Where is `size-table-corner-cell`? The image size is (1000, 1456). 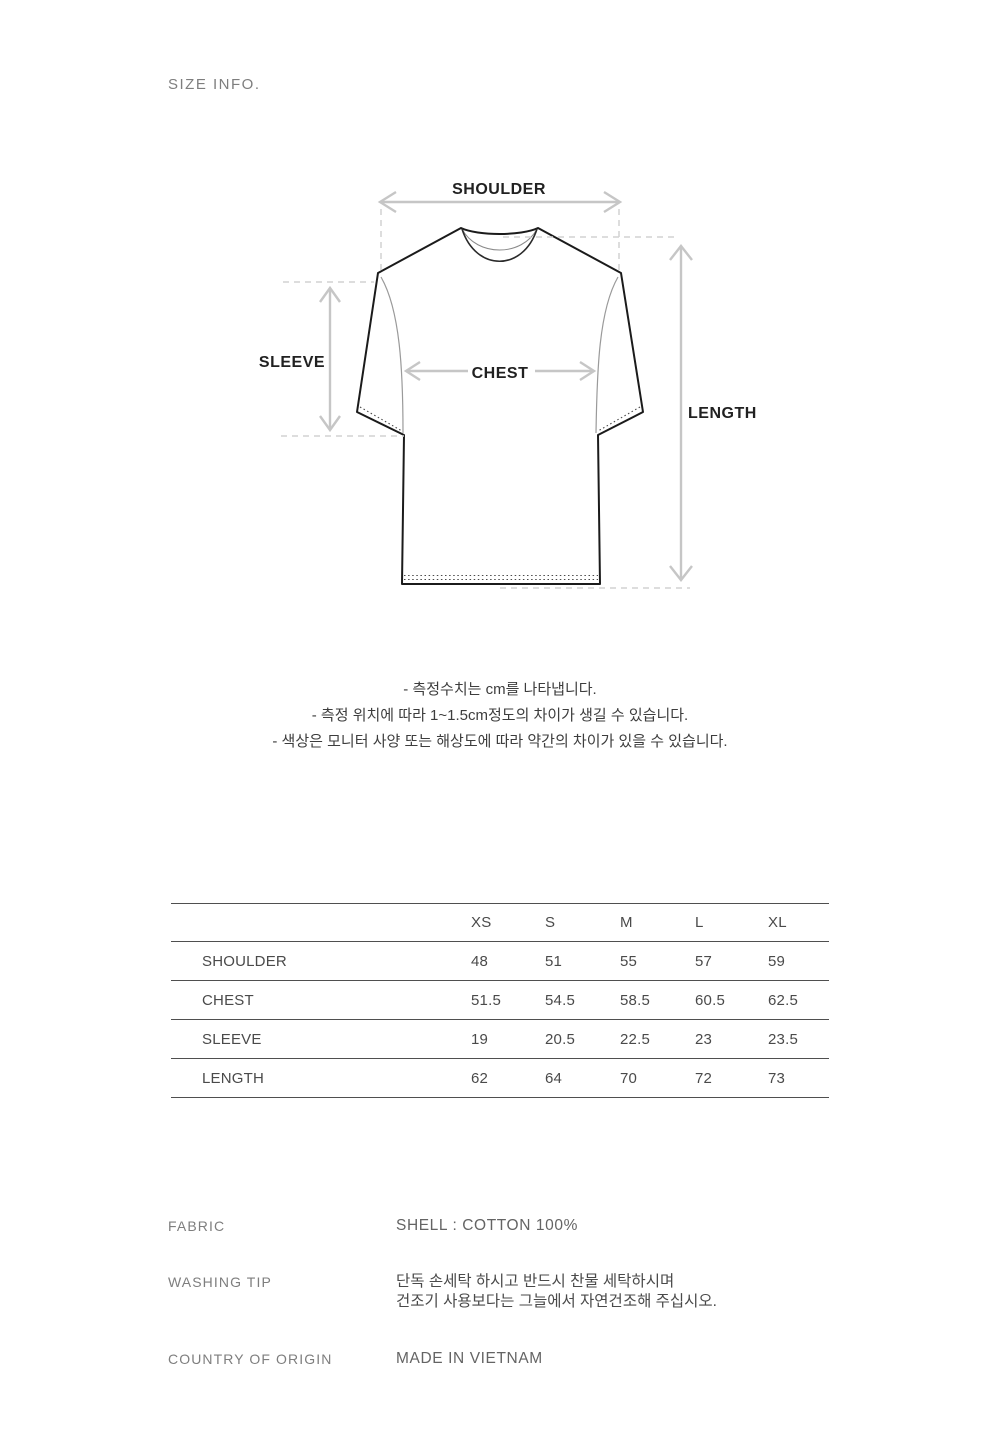
size-table-corner-cell is located at coordinates (321, 923).